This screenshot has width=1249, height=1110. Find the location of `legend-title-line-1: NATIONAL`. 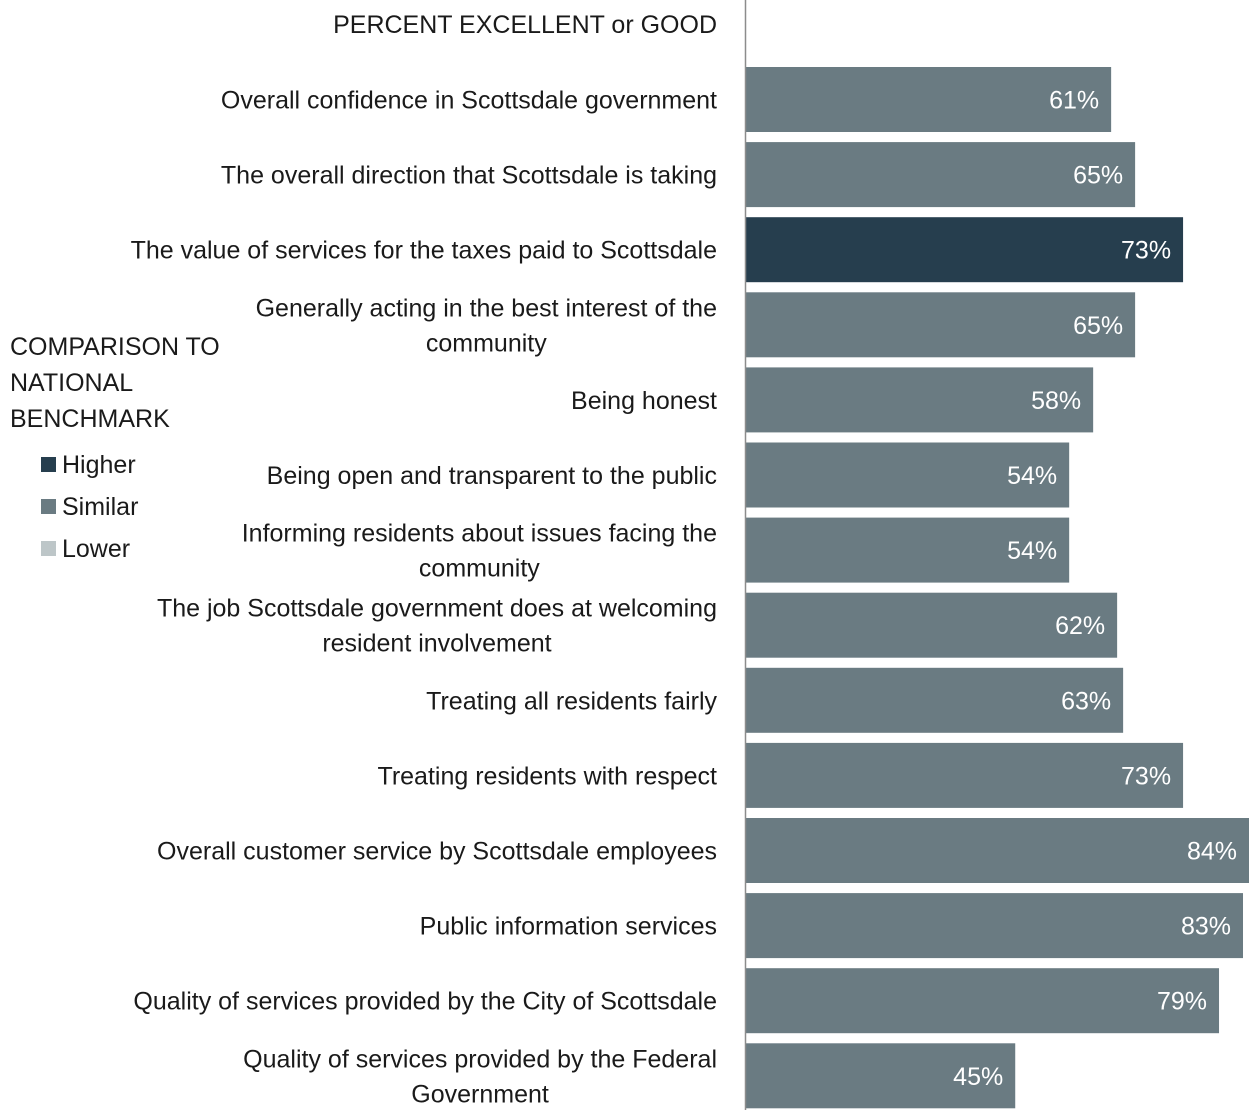

legend-title-line-1: NATIONAL is located at coordinates (71, 383).